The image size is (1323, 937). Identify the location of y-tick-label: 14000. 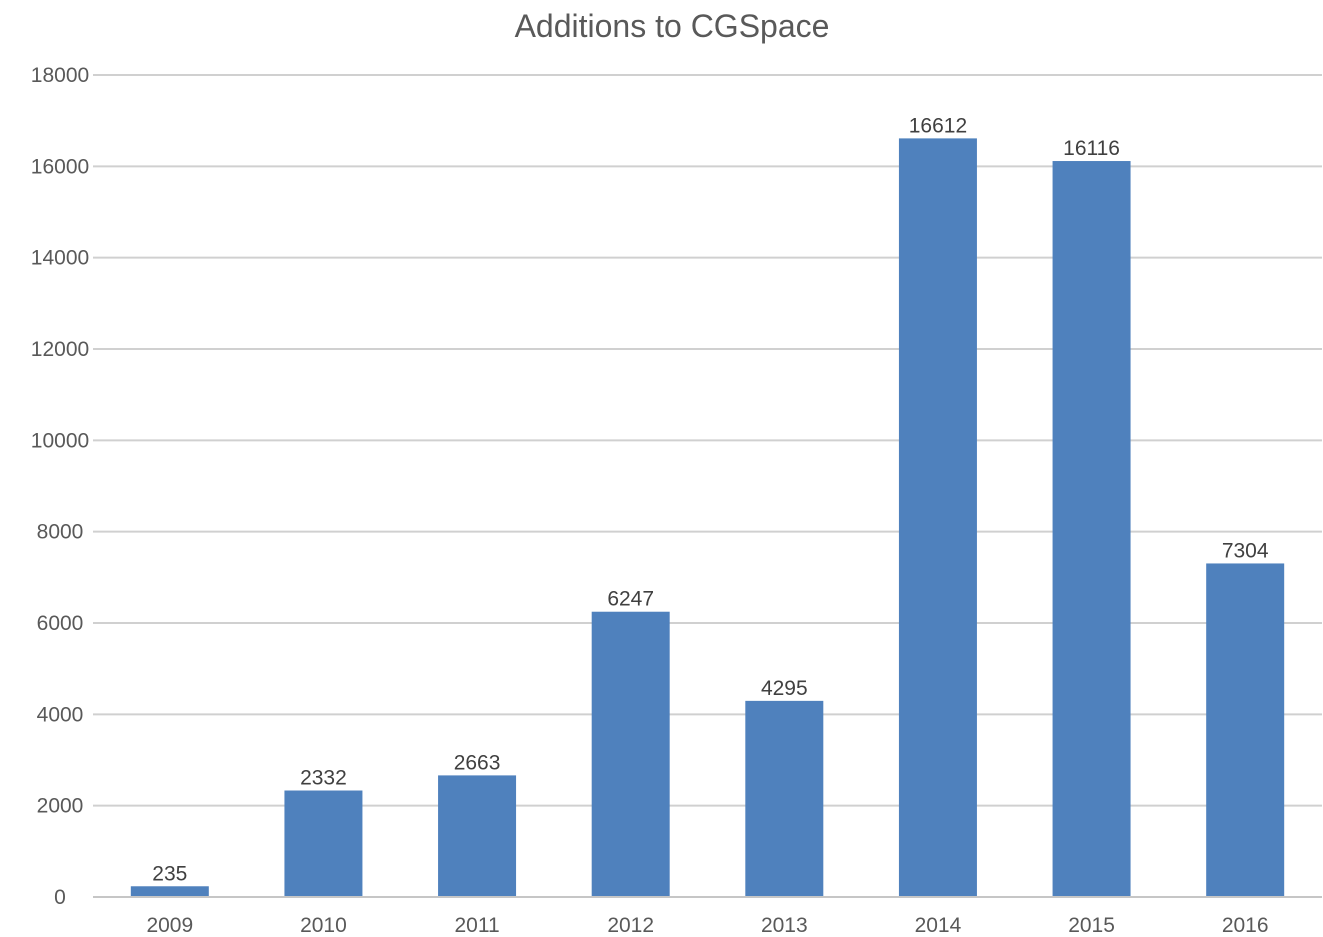
(60, 258).